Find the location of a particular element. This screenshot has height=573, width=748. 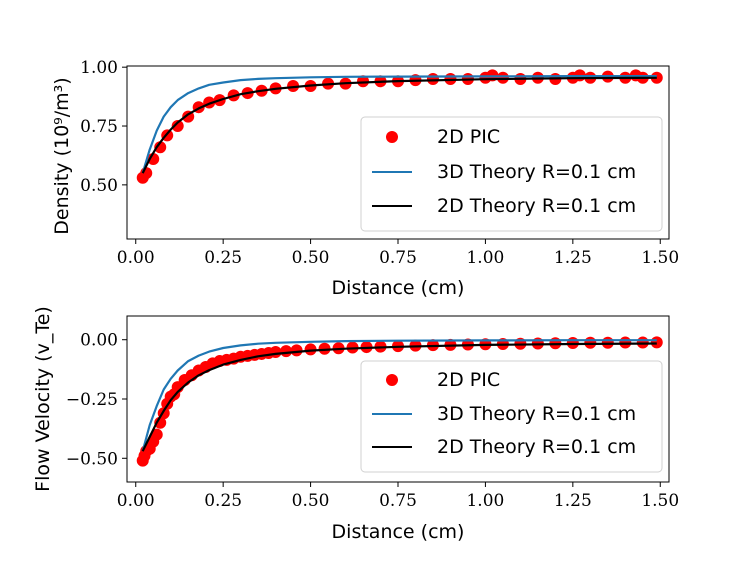

velocity-x-tick-label: 0.00 is located at coordinates (136, 501).